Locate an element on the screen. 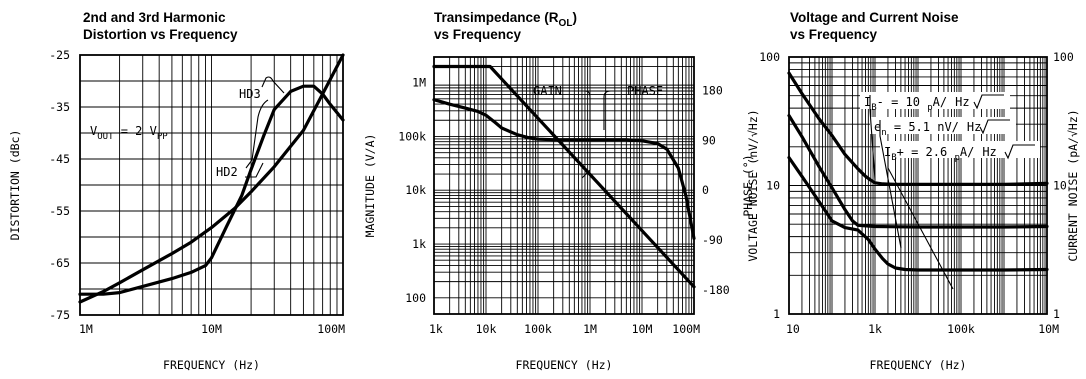 The image size is (1086, 379). chart3-xtick-label: 10 is located at coordinates (793, 329).